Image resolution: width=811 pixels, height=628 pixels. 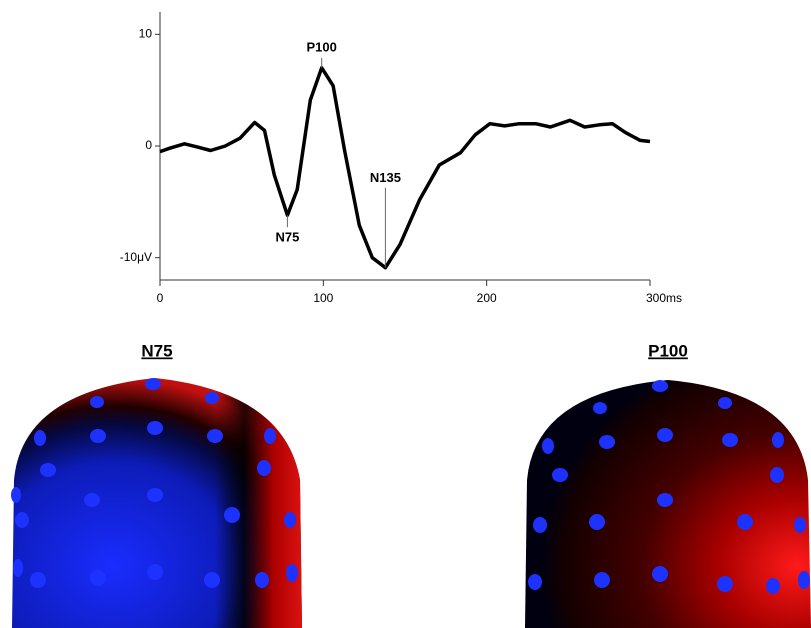 What do you see at coordinates (160, 298) in the screenshot?
I see `x-tick-label: 0` at bounding box center [160, 298].